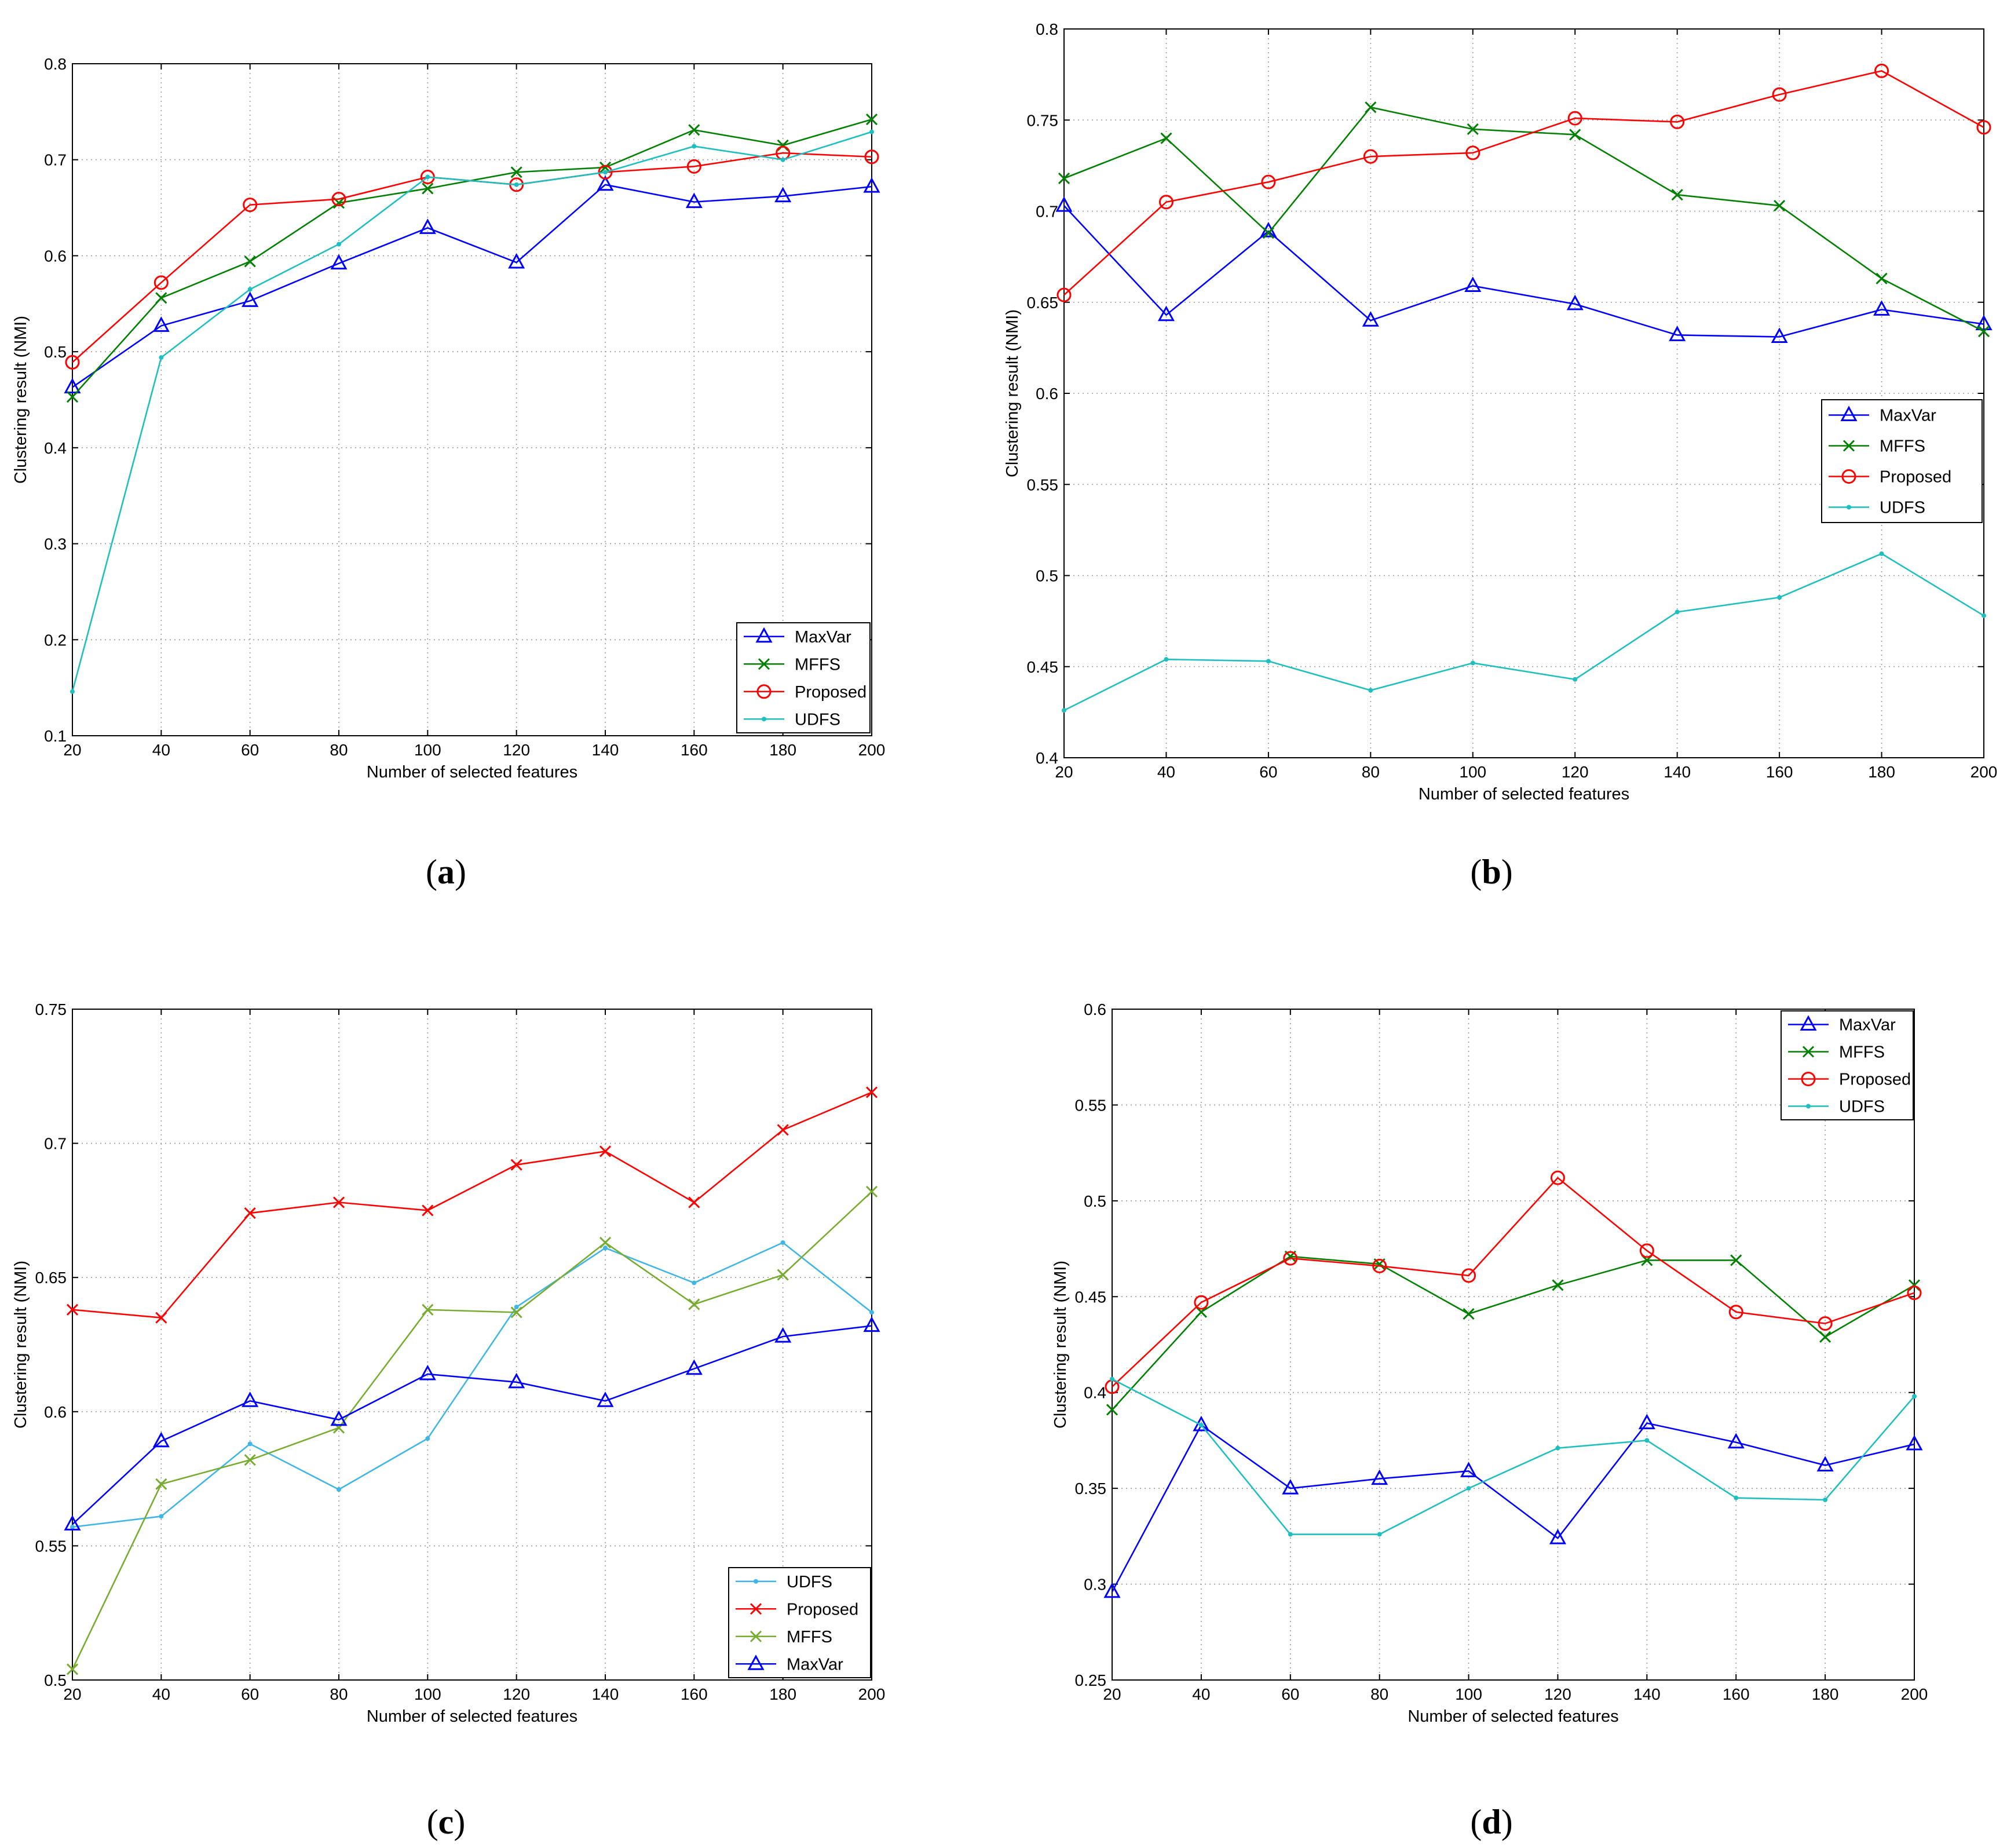 Image resolution: width=2007 pixels, height=1848 pixels. I want to click on y-tick-label: 0.75, so click(51, 1009).